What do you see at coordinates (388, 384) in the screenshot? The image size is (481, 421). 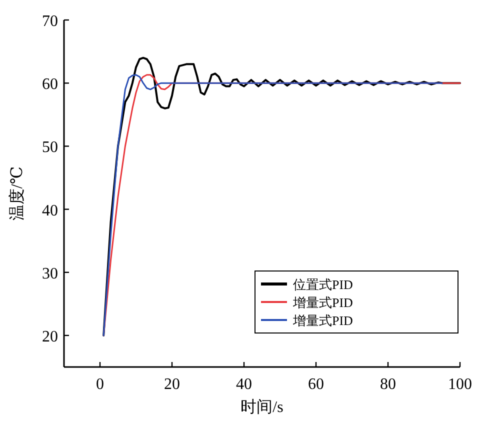 I see `x-tick-label: 80` at bounding box center [388, 384].